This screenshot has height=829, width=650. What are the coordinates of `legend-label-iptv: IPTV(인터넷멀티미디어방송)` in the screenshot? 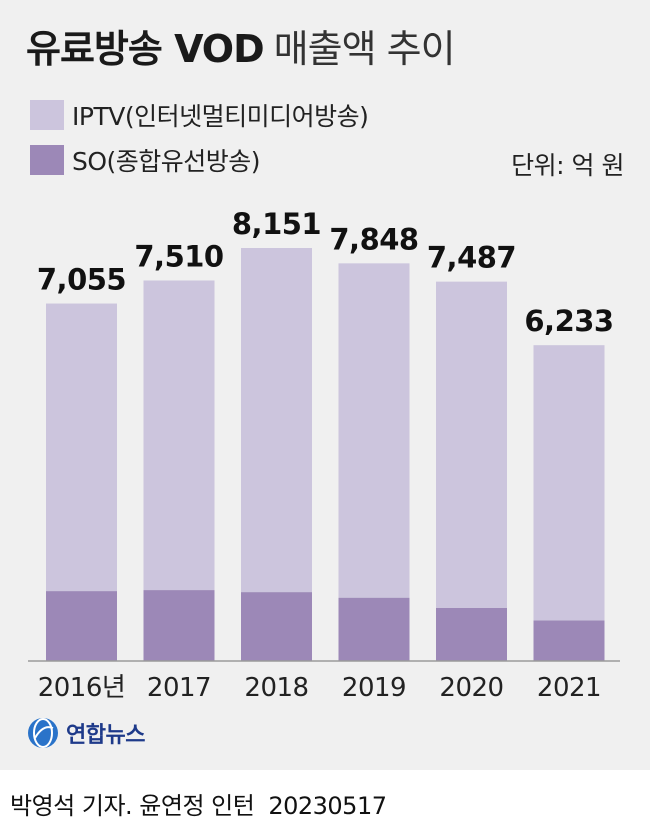 It's located at (220, 116).